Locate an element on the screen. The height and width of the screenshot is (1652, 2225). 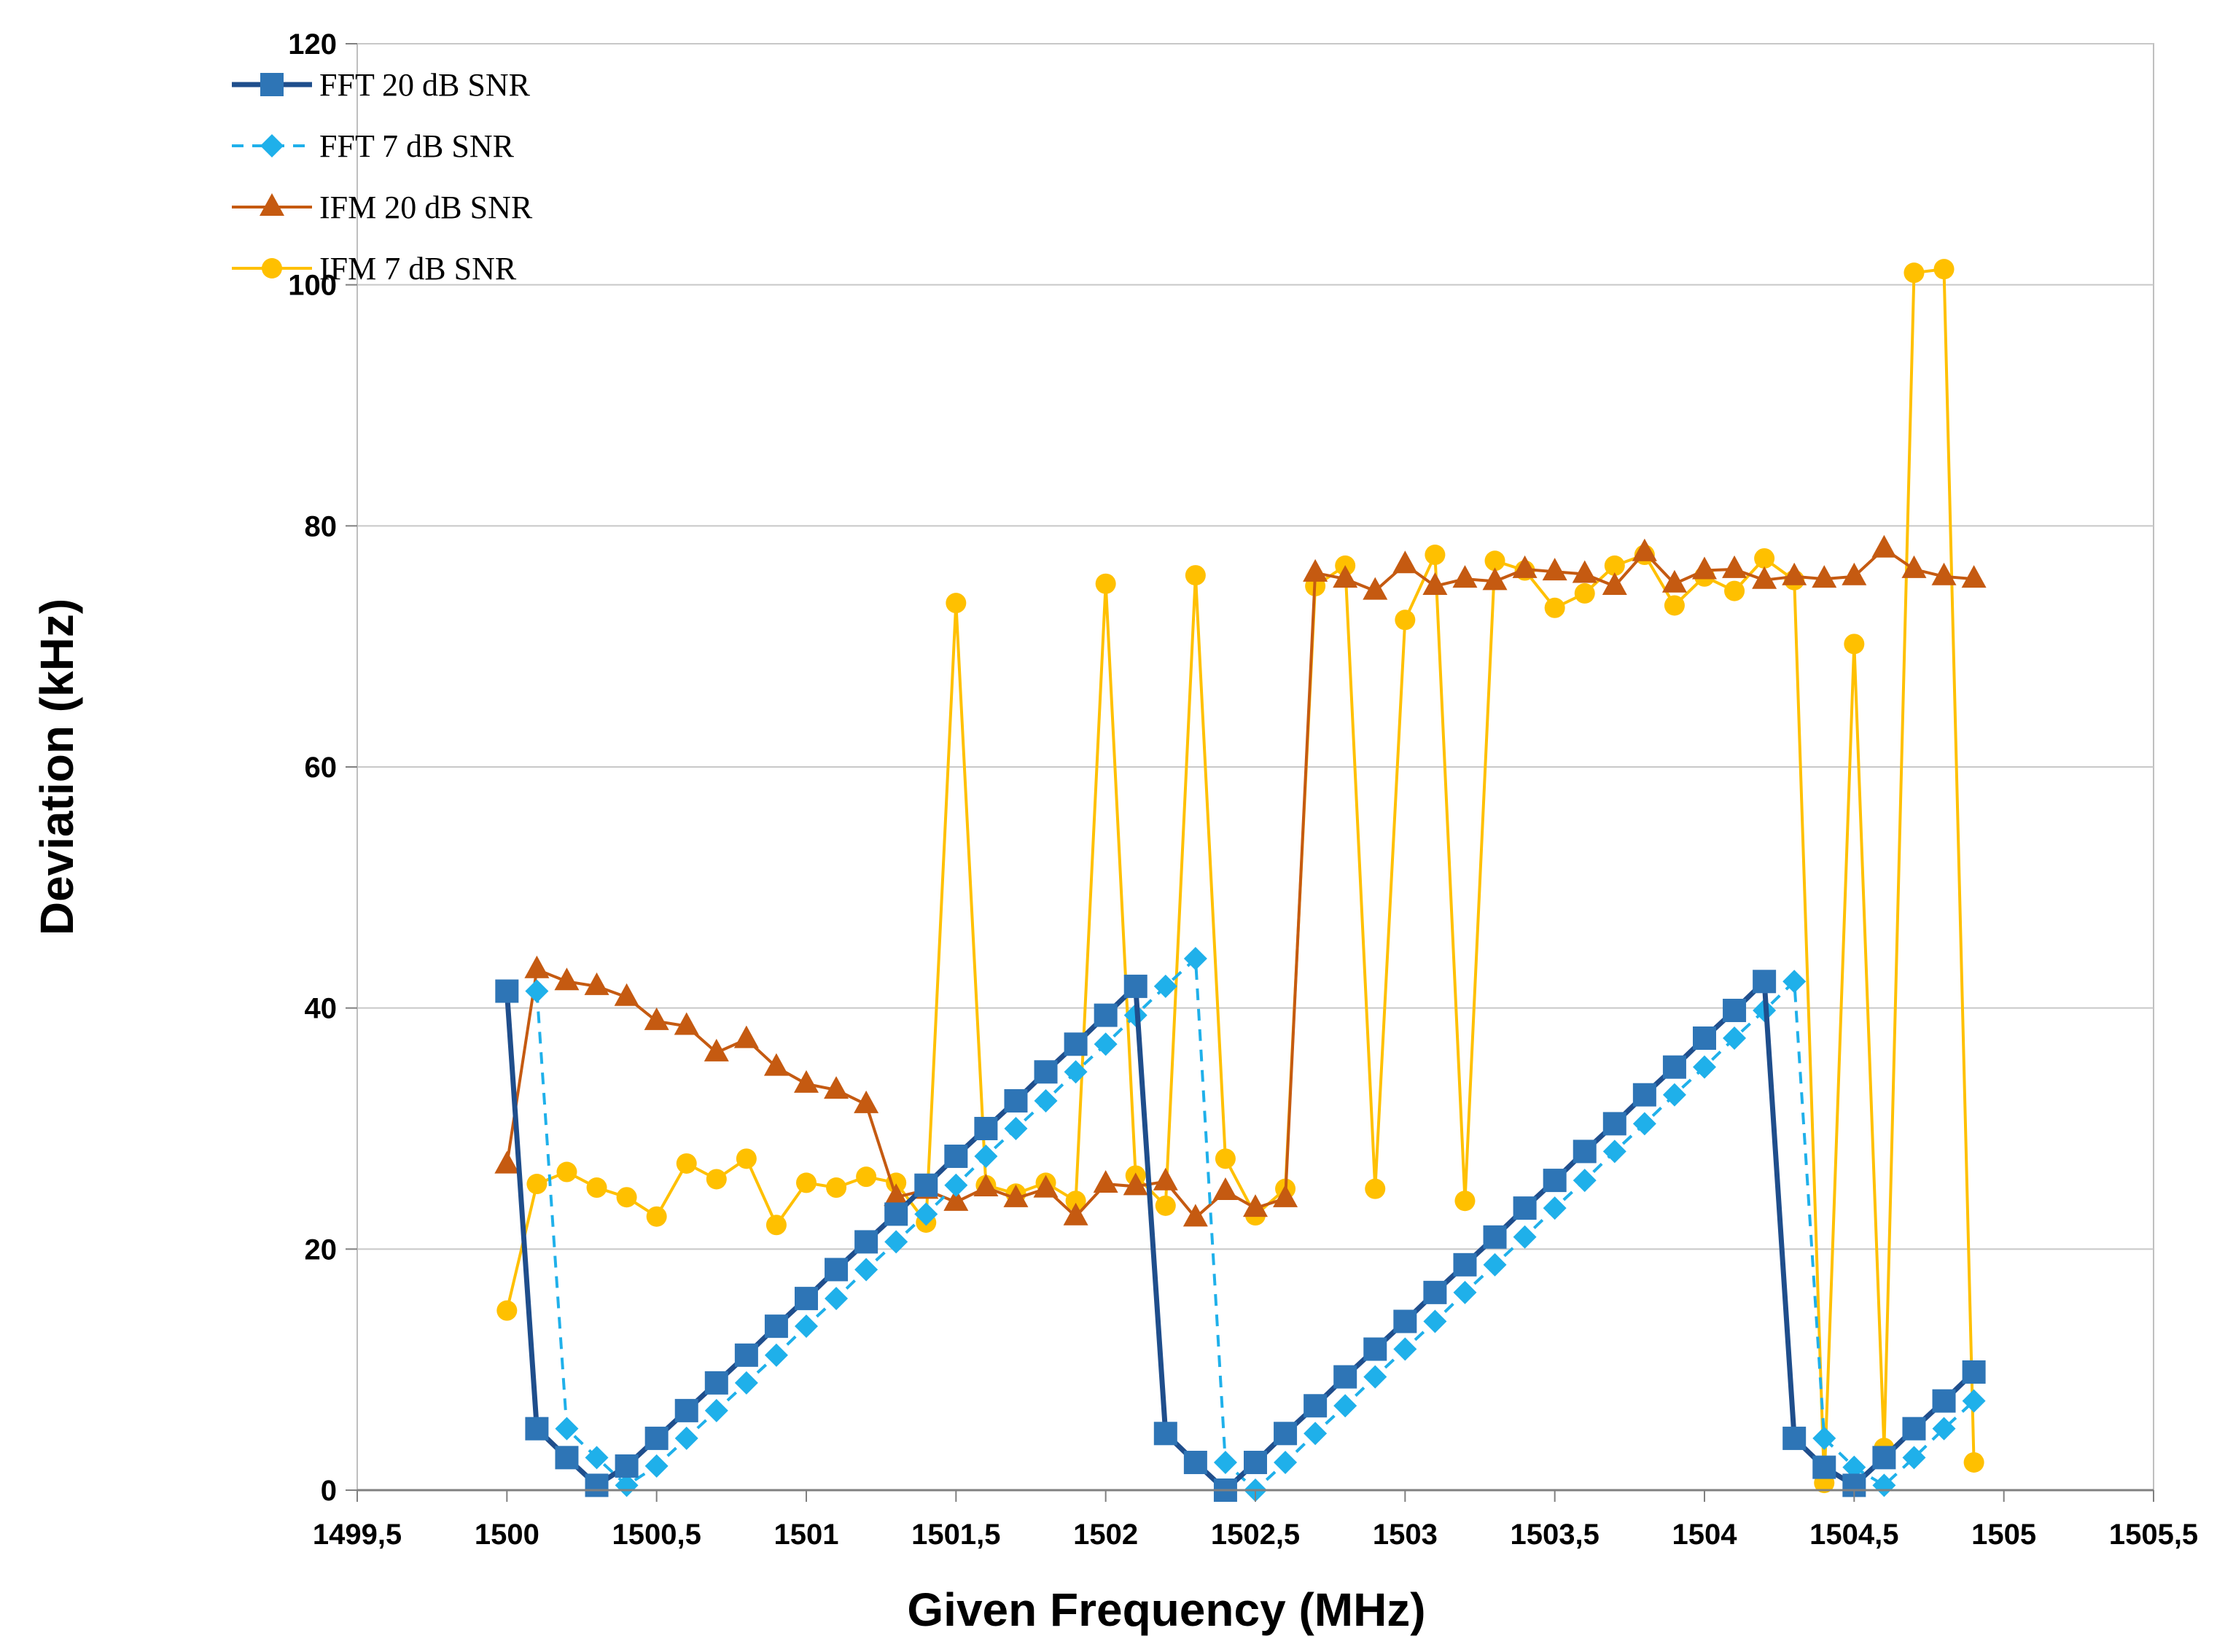
legend-entry: FFT 20 dB SNR is located at coordinates (381, 85).